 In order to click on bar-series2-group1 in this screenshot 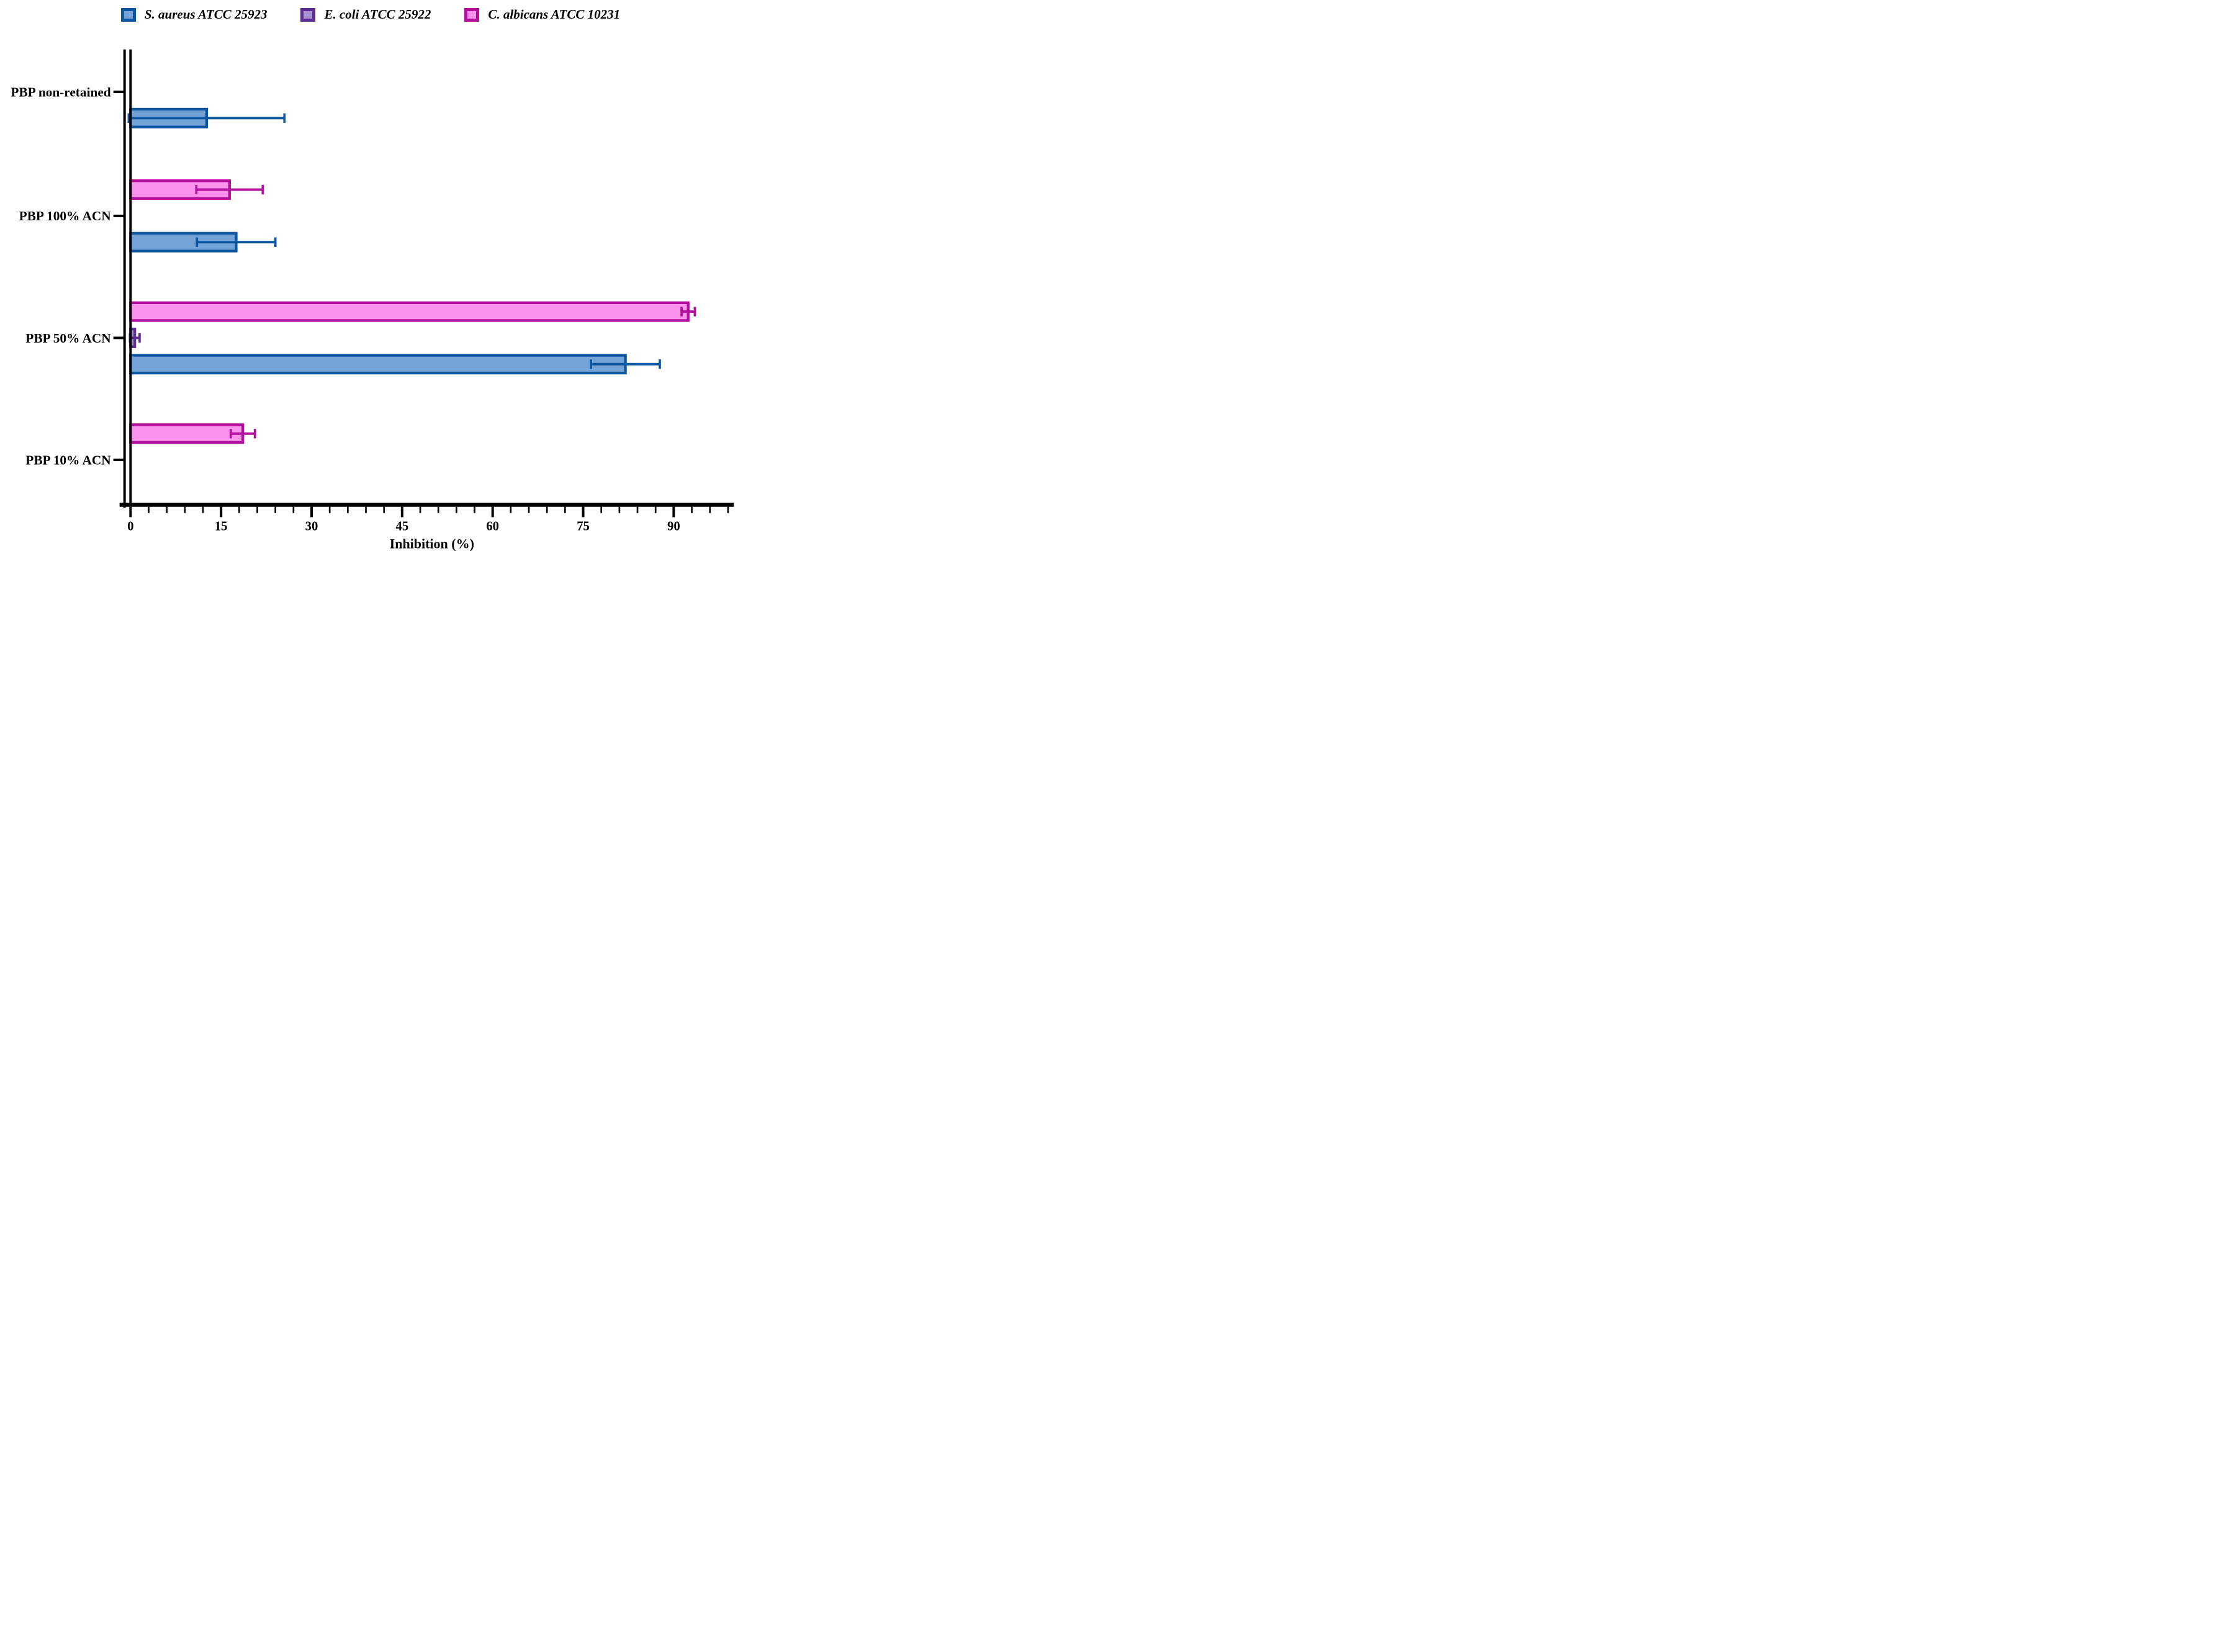, I will do `click(180, 189)`.